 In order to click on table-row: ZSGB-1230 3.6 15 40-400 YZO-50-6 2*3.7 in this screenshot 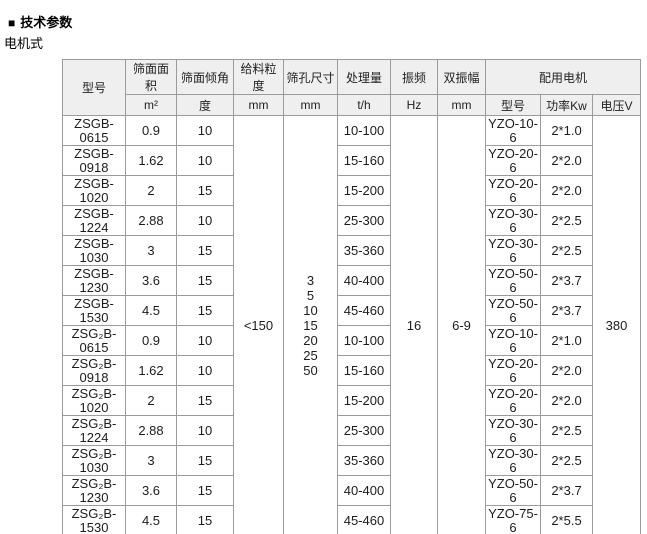, I will do `click(351, 280)`.